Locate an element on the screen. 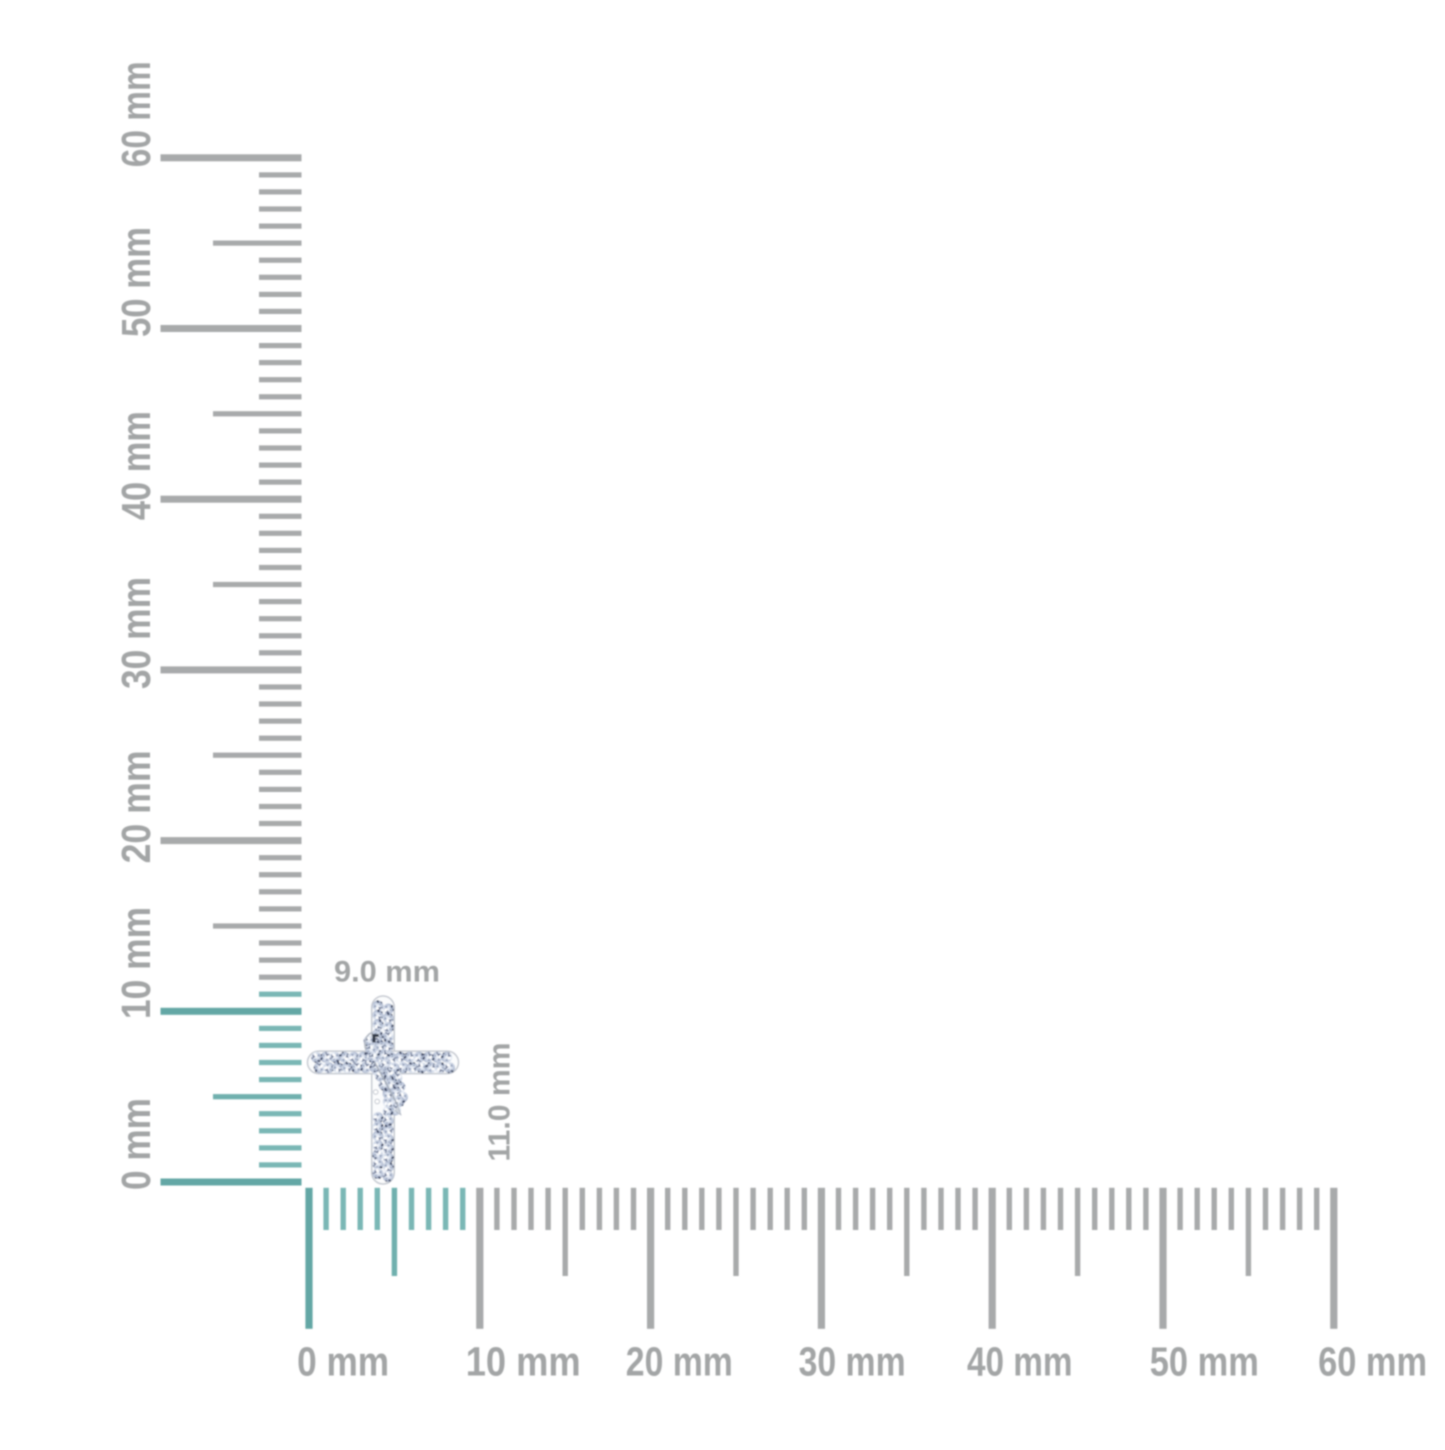 The width and height of the screenshot is (1445, 1450). svg-text: 9.0 mm is located at coordinates (387, 972).